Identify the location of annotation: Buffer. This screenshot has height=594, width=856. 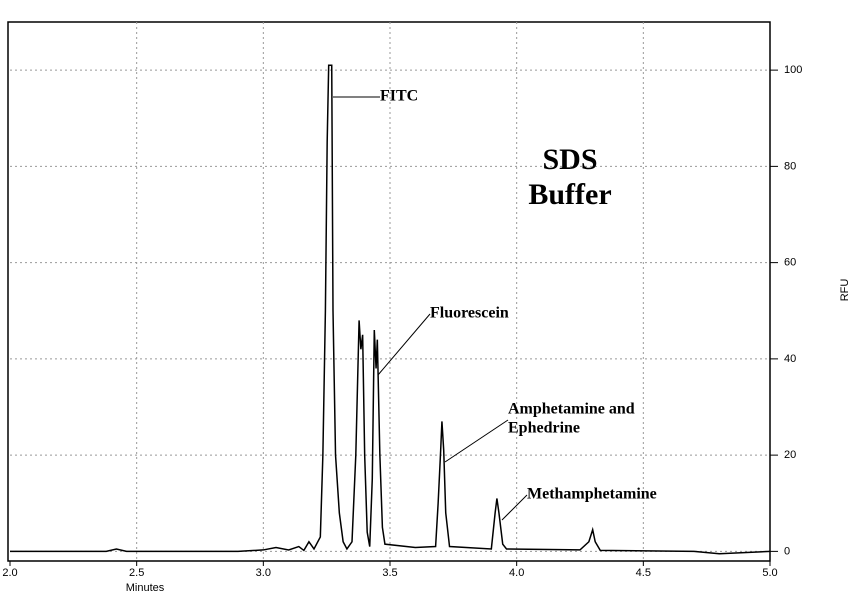
(569, 194).